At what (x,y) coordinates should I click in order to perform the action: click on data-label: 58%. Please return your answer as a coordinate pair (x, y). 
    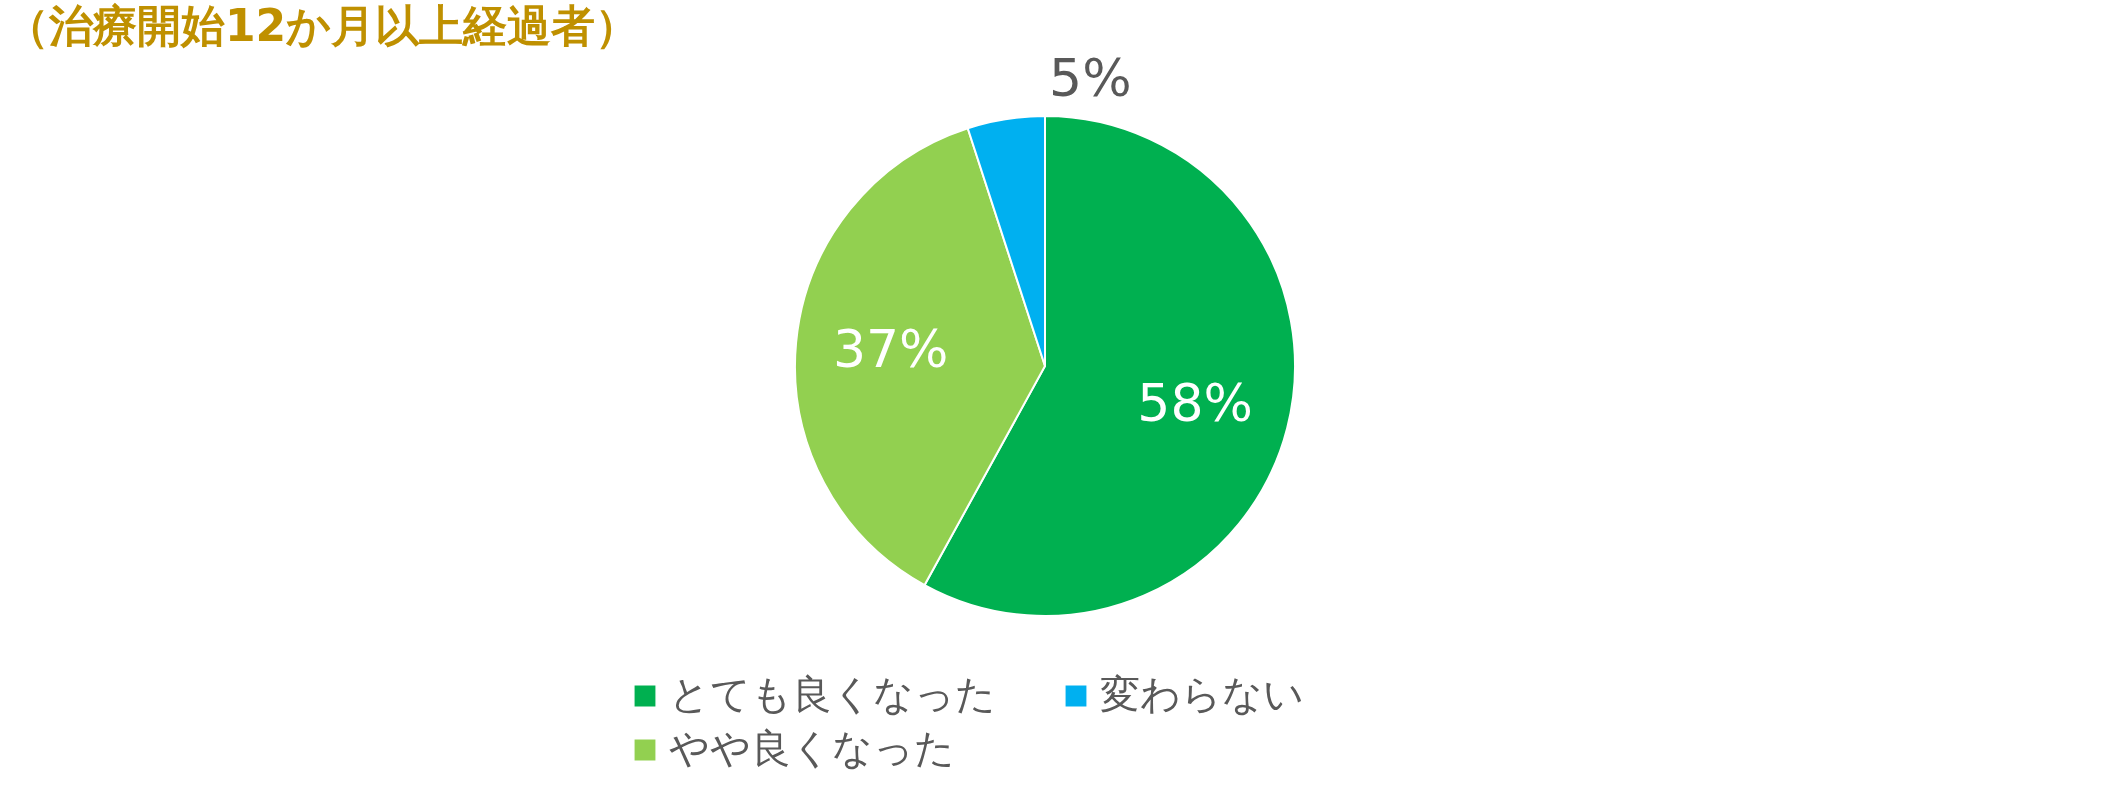
    Looking at the image, I should click on (1195, 402).